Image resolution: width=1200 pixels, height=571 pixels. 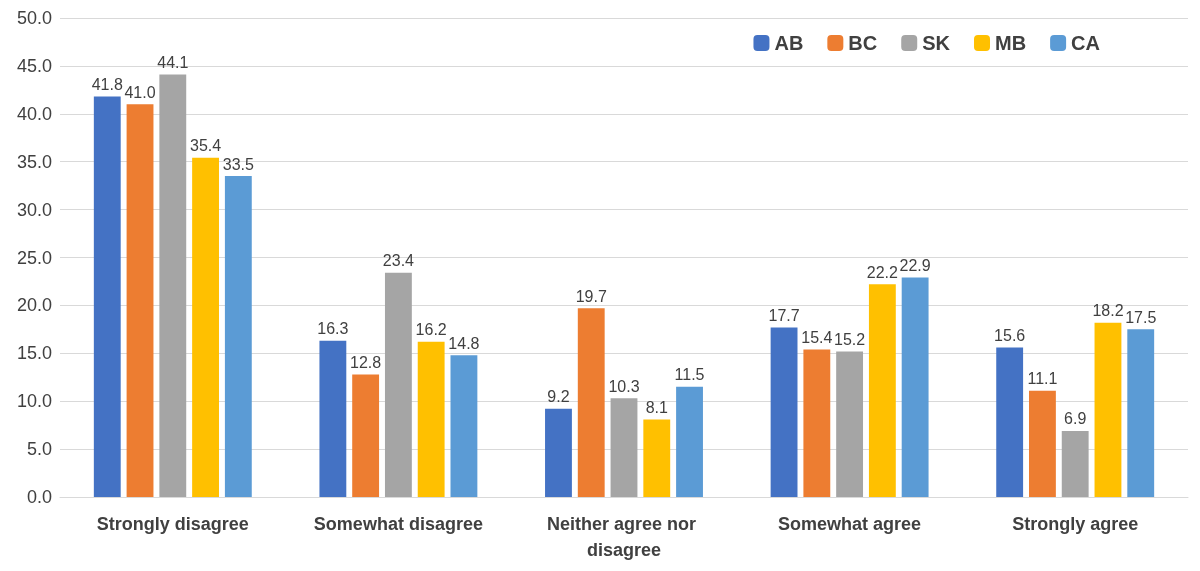 I want to click on data-label: 12.8, so click(x=366, y=362).